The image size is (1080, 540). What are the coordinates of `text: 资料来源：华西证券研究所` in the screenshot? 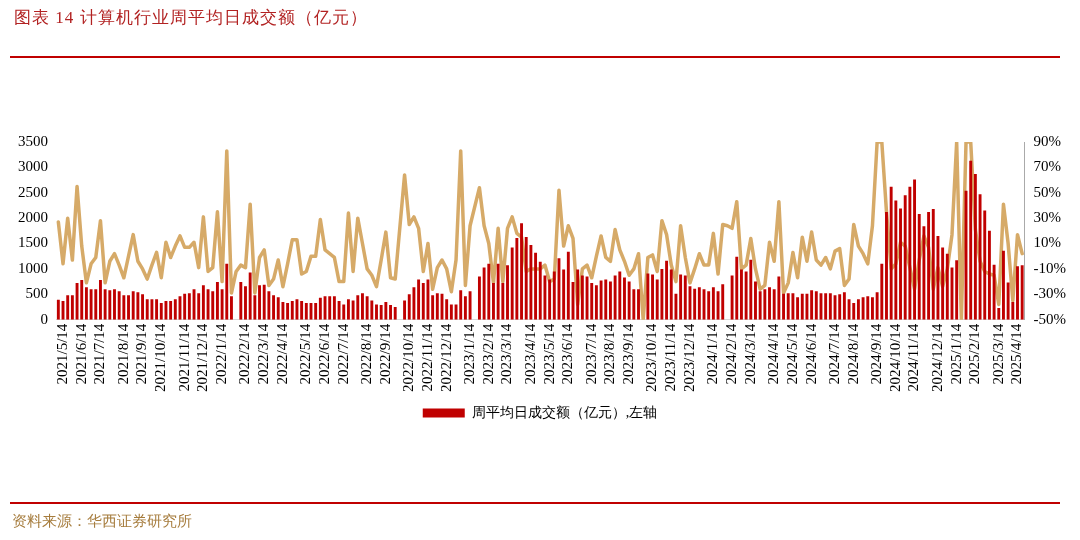 It's located at (102, 521).